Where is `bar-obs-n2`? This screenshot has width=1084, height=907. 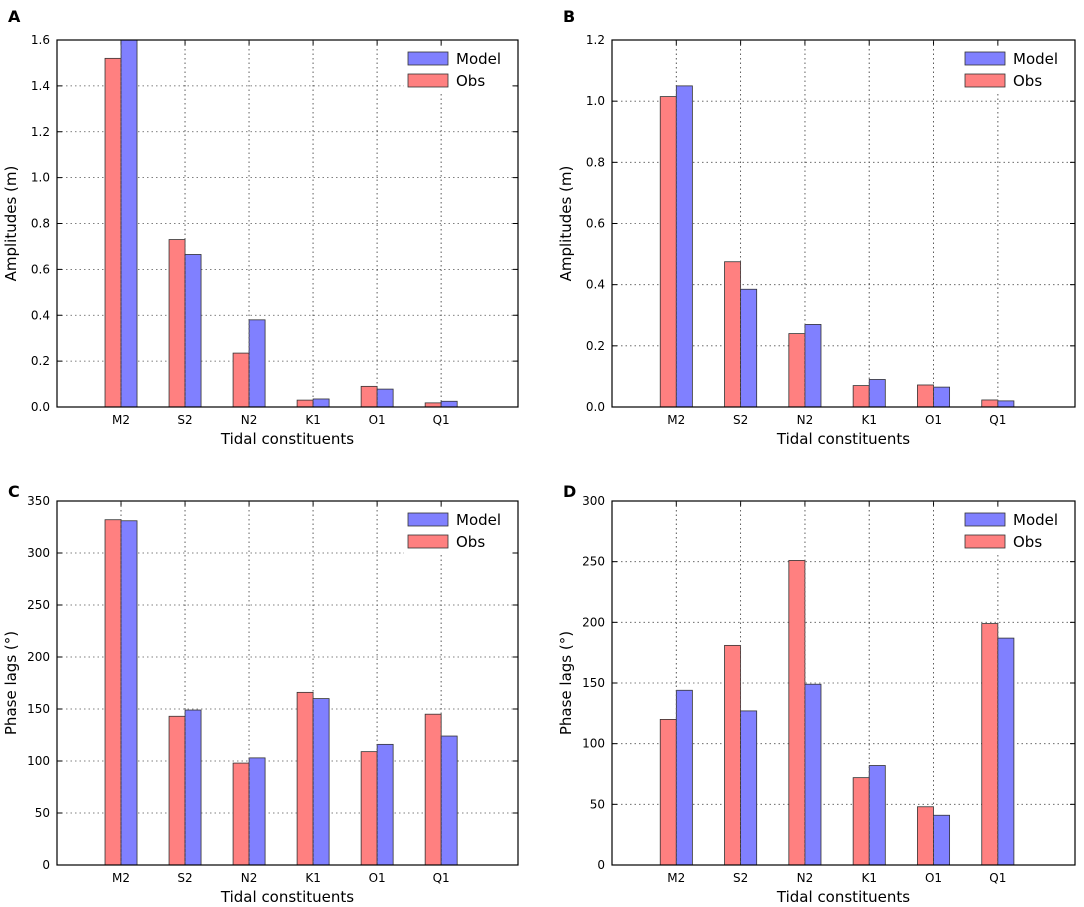
bar-obs-n2 is located at coordinates (797, 713).